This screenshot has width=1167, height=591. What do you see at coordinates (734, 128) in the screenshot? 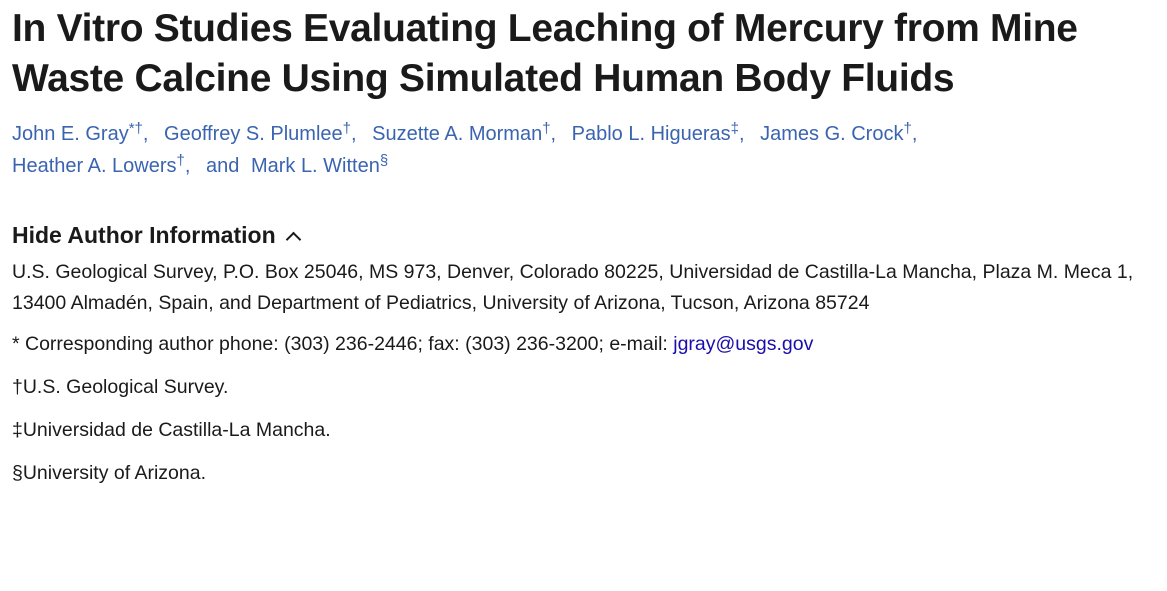
I see `author-mark: ‡` at bounding box center [734, 128].